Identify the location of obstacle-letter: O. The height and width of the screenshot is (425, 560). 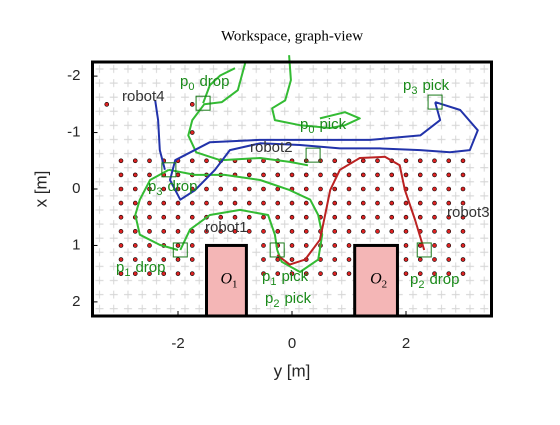
(376, 278).